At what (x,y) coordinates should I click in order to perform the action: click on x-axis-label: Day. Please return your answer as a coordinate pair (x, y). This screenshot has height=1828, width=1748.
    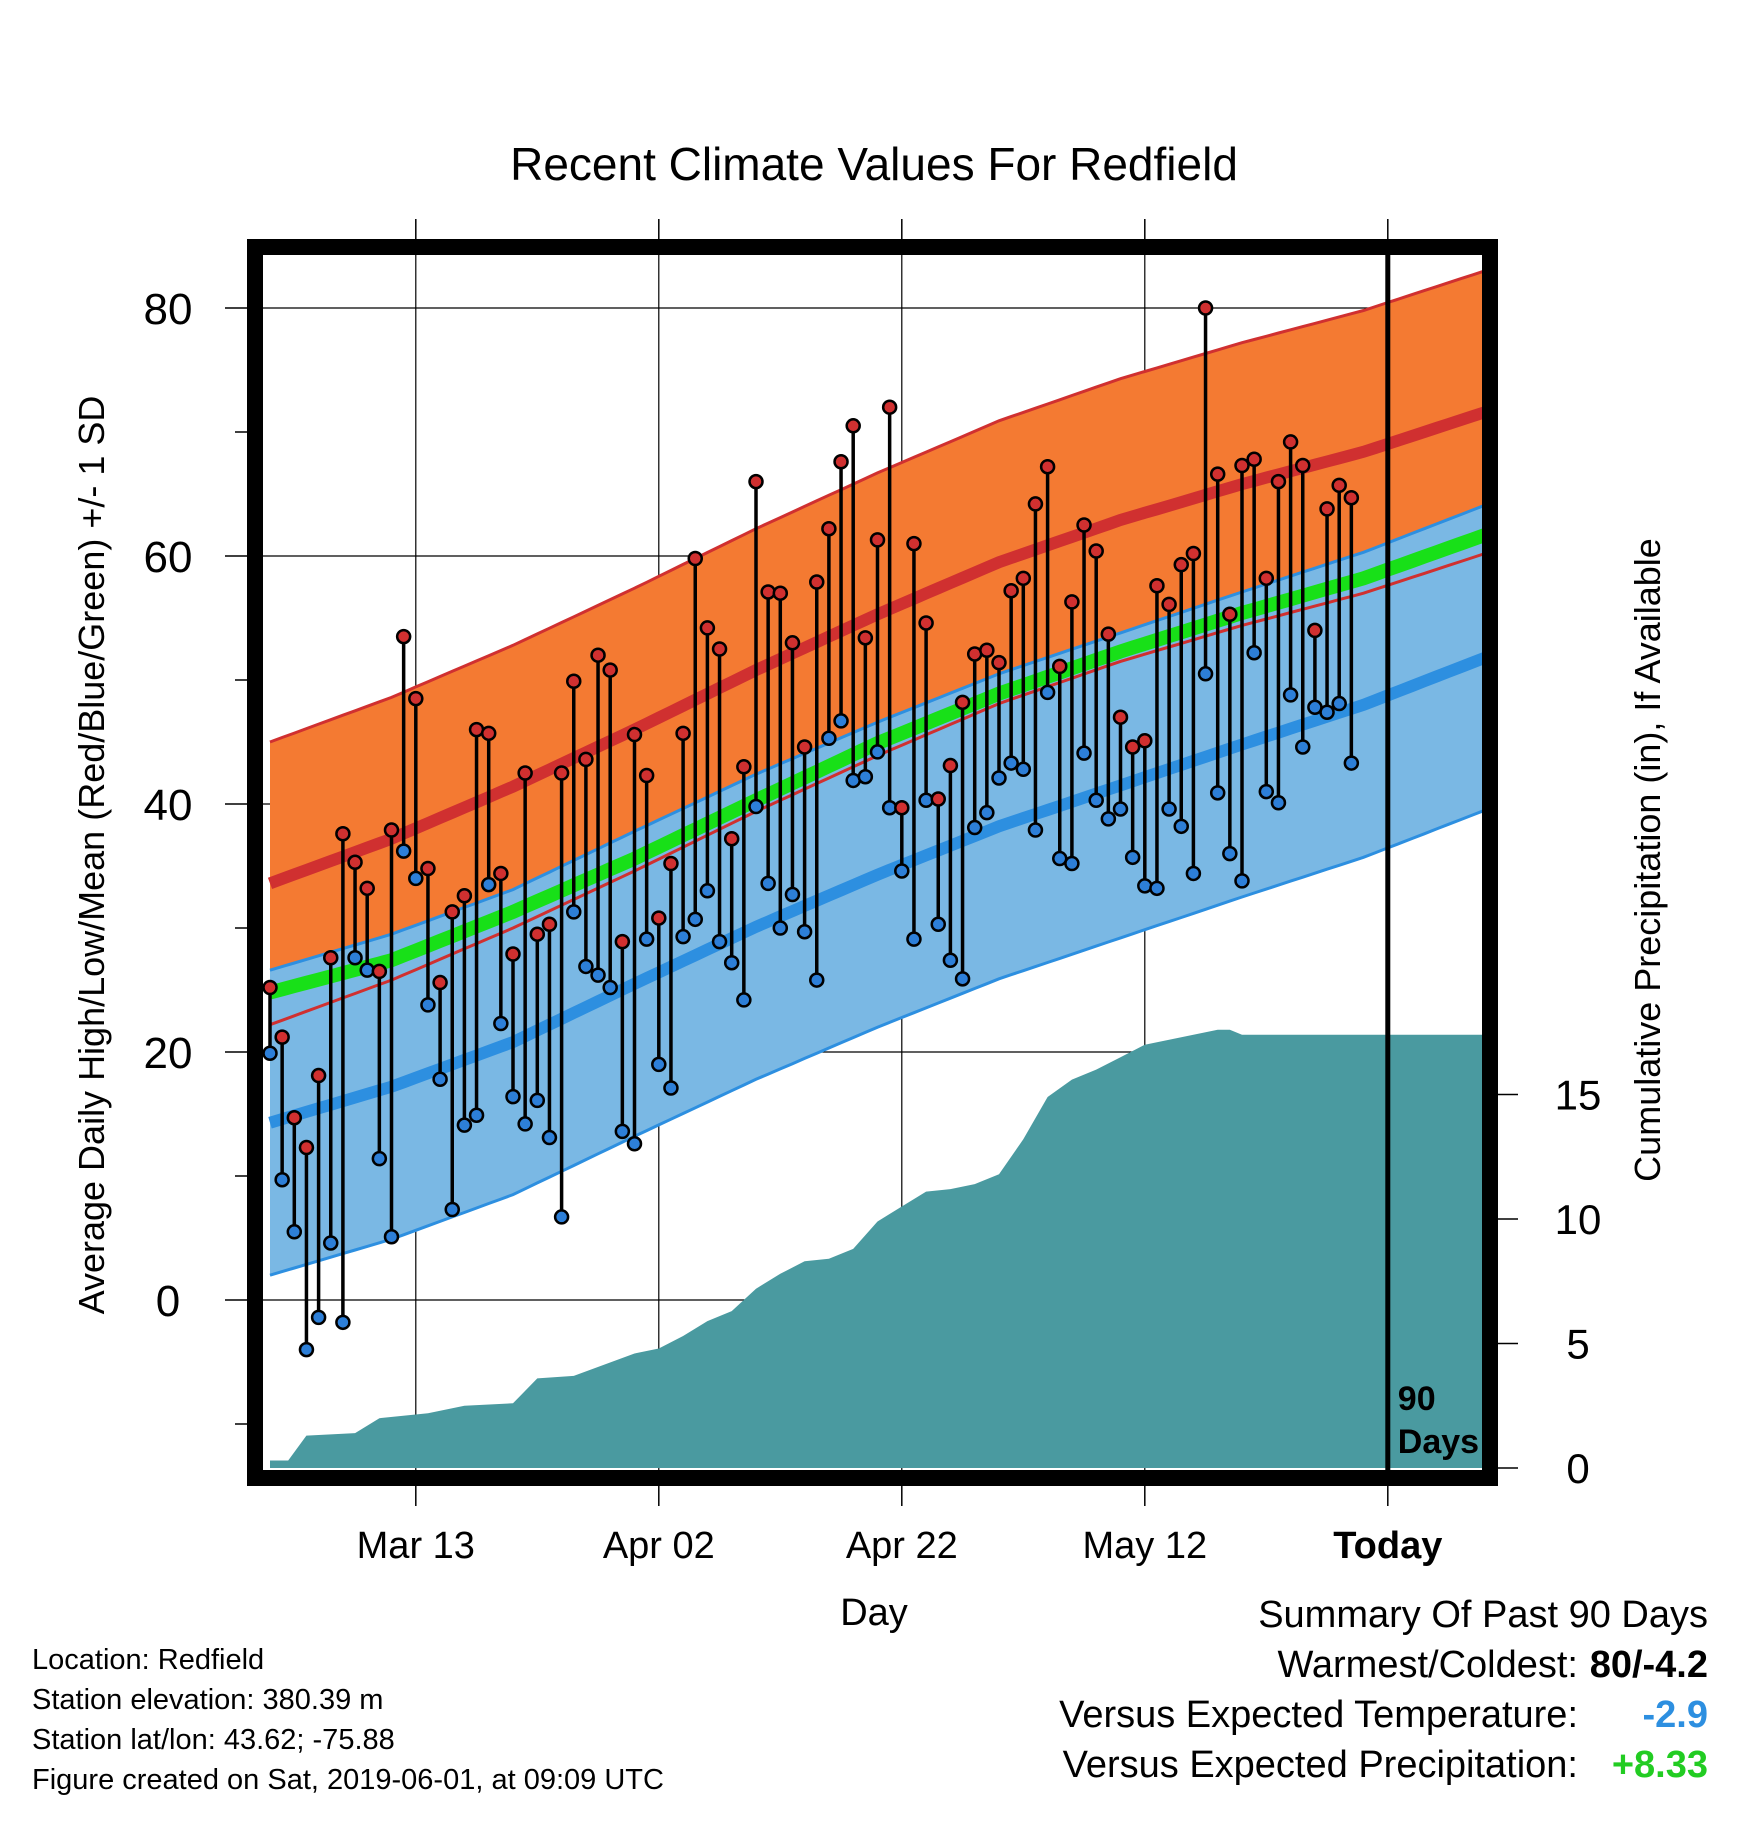
    Looking at the image, I should click on (874, 1613).